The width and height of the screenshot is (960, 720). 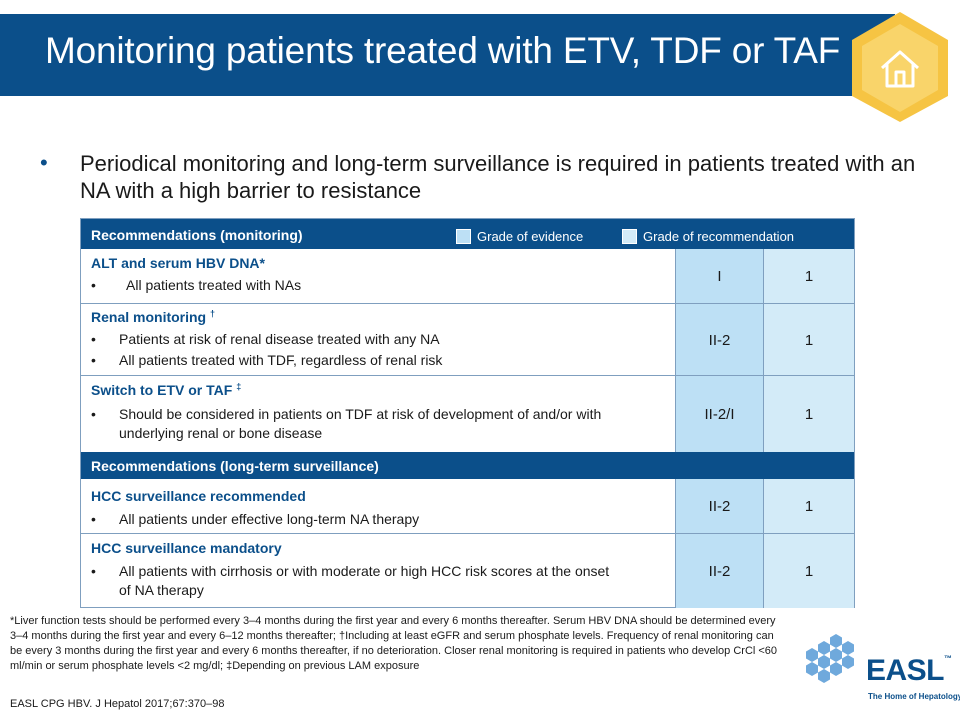 What do you see at coordinates (197, 235) in the screenshot?
I see `monitoring-header-label: Recommendations (monitoring)` at bounding box center [197, 235].